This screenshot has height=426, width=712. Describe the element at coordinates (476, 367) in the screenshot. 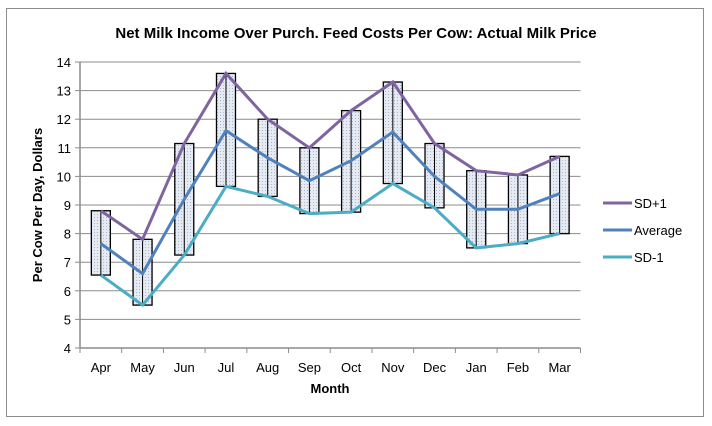

I see `x-tick-label: Jan` at that location.